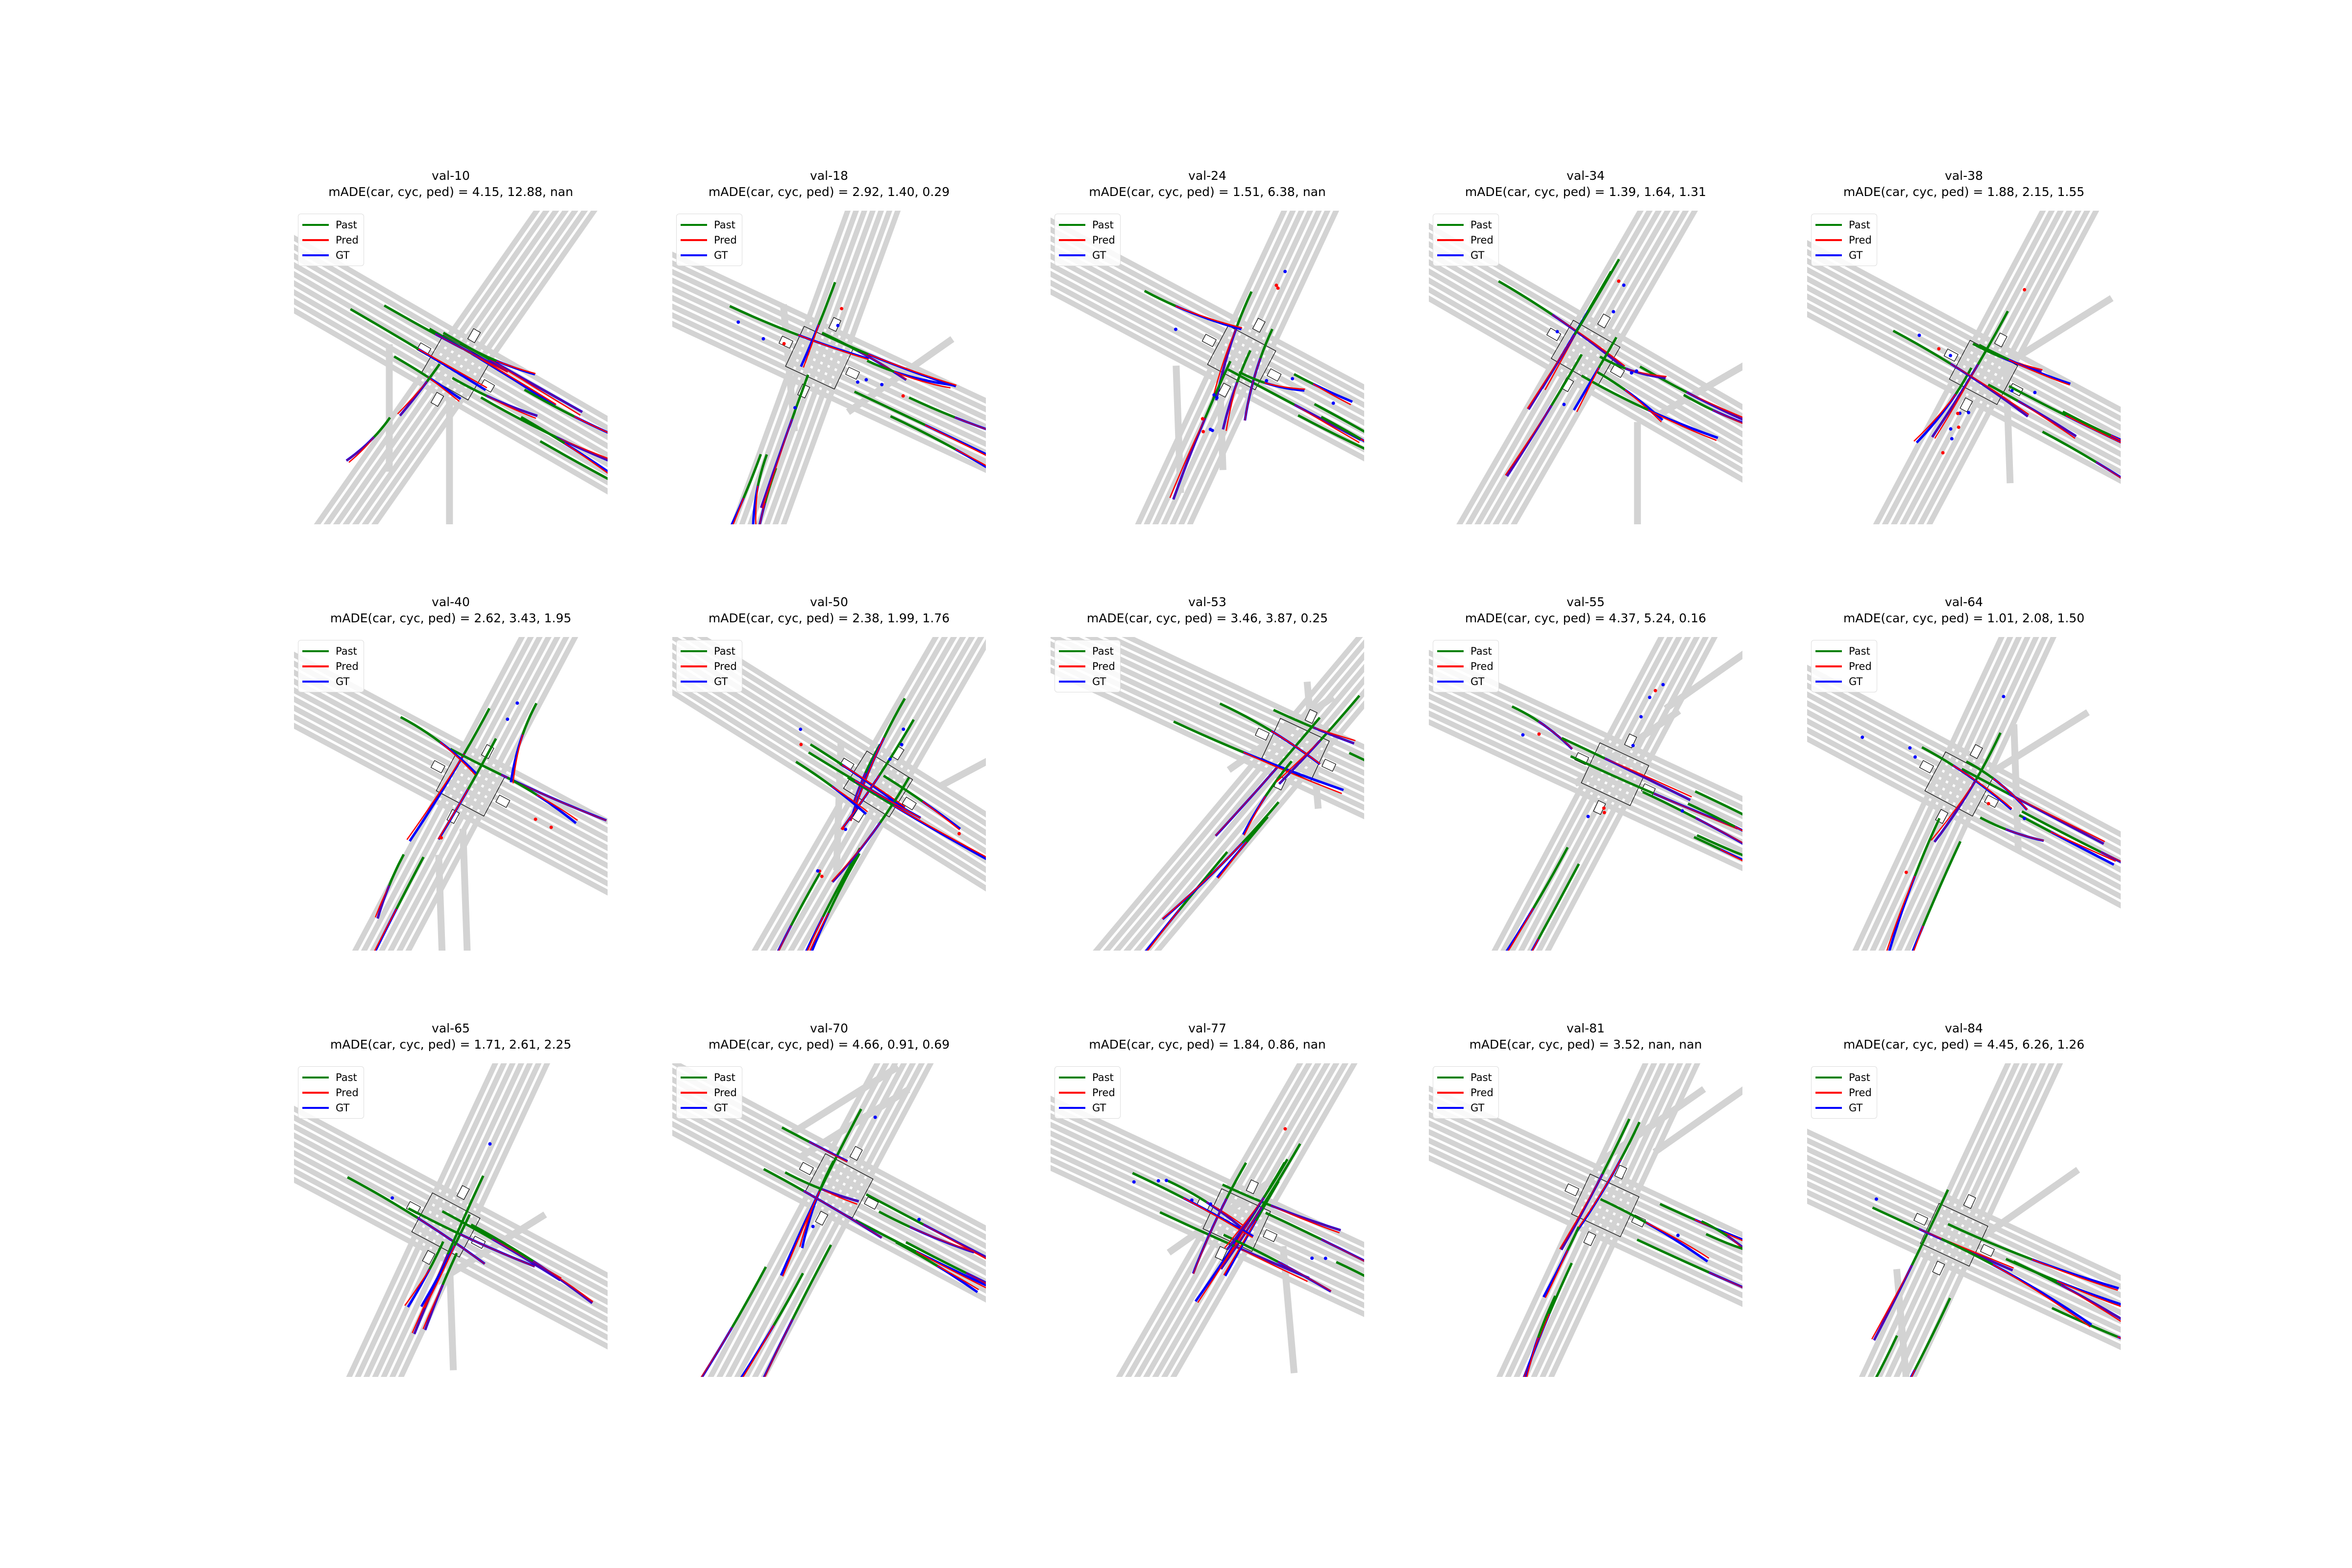 The height and width of the screenshot is (1568, 2352). What do you see at coordinates (1964, 618) in the screenshot?
I see `panel-metric: mADE(car, cyc, ped) = 1.01, 2.08, 1.50` at bounding box center [1964, 618].